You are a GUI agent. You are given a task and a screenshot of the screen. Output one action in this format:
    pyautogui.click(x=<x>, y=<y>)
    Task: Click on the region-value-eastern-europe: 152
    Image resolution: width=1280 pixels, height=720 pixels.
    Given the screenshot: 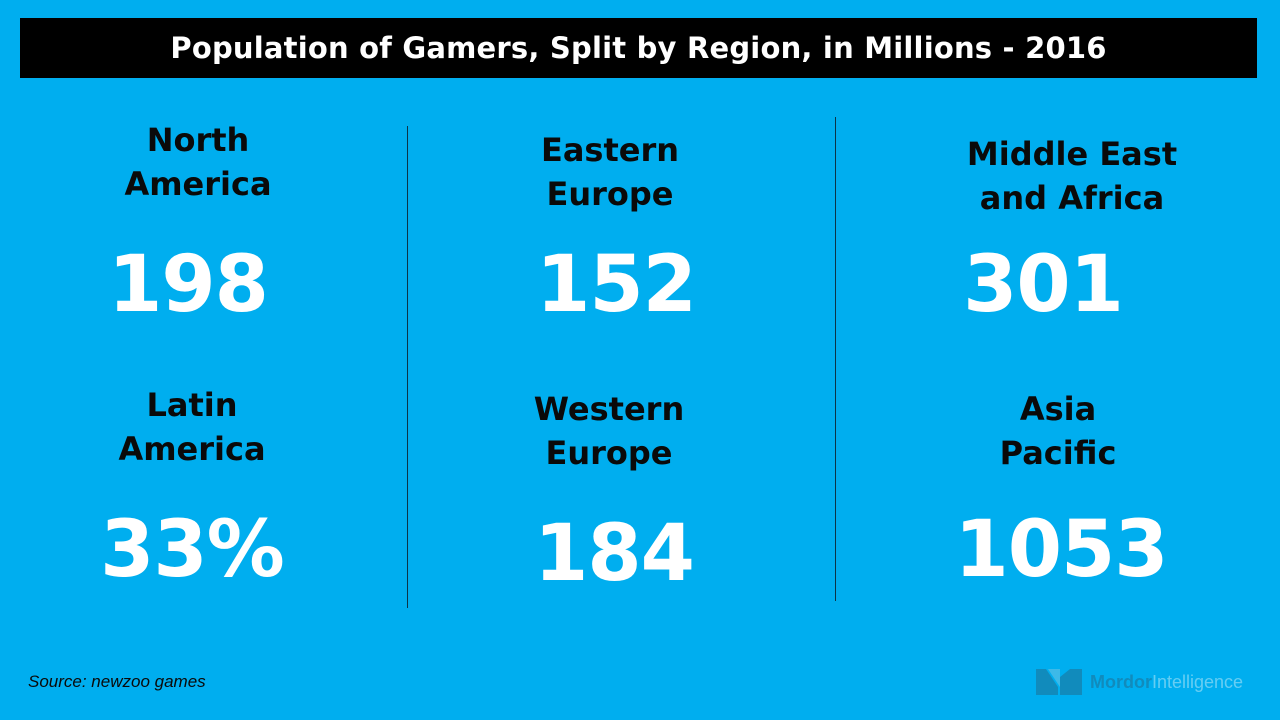 What is the action you would take?
    pyautogui.click(x=616, y=285)
    